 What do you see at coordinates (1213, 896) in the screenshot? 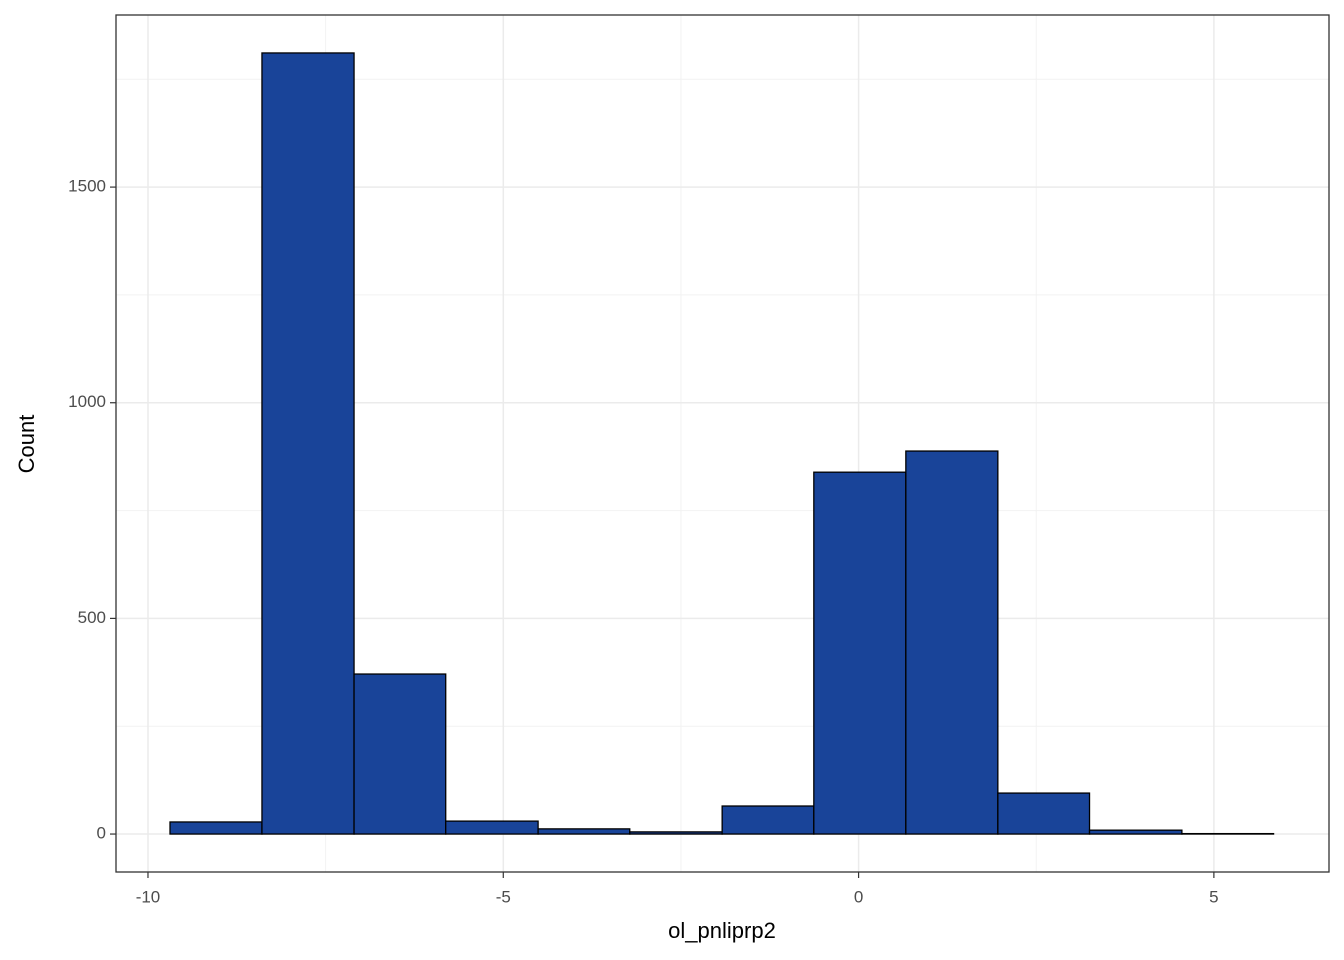
I see `x-tick-label: 5` at bounding box center [1213, 896].